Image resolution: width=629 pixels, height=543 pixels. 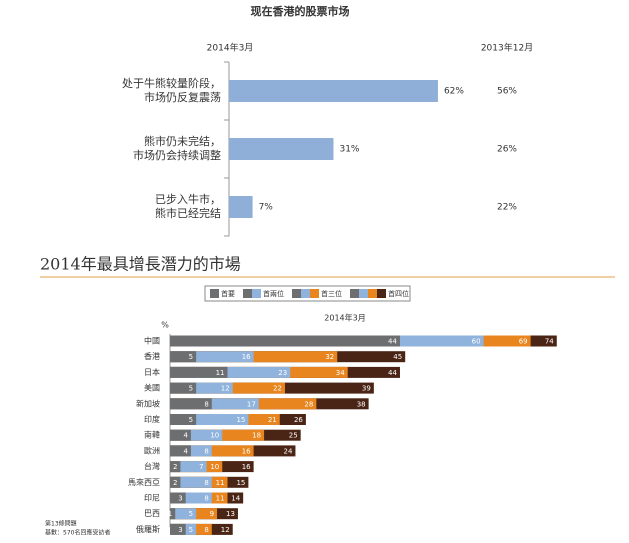 I want to click on category-label: 熊市仍未完结，市场仍会持续调整, so click(x=177, y=148).